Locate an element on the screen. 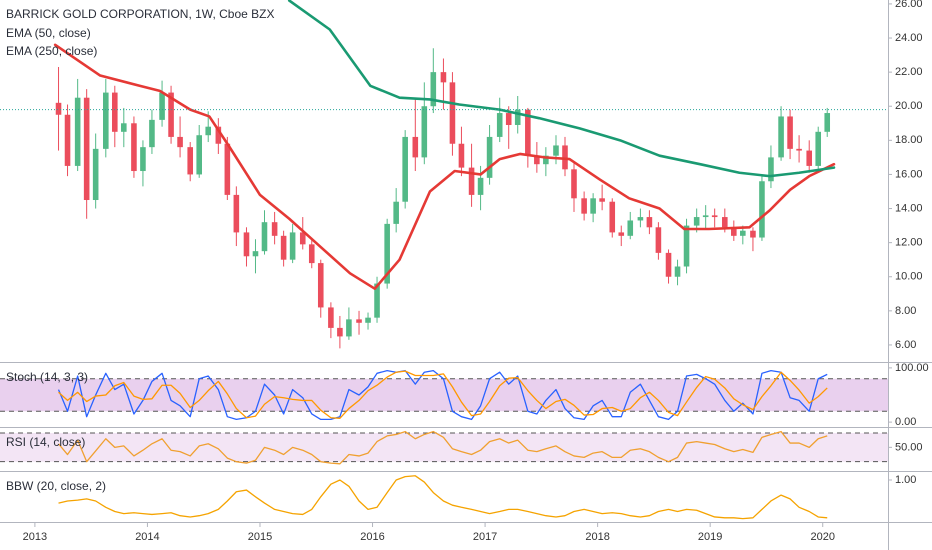 Image resolution: width=932 pixels, height=550 pixels. chart-title: BARRICK GOLD CORPORATION, 1W, Cboe BZX is located at coordinates (140, 14).